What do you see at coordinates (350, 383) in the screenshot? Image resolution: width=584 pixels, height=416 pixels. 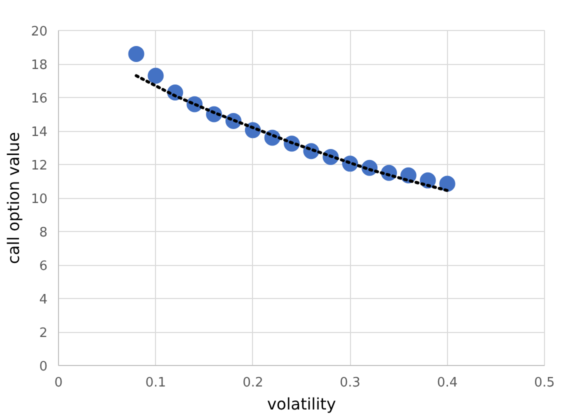 I see `x-tick-label: 0.3` at bounding box center [350, 383].